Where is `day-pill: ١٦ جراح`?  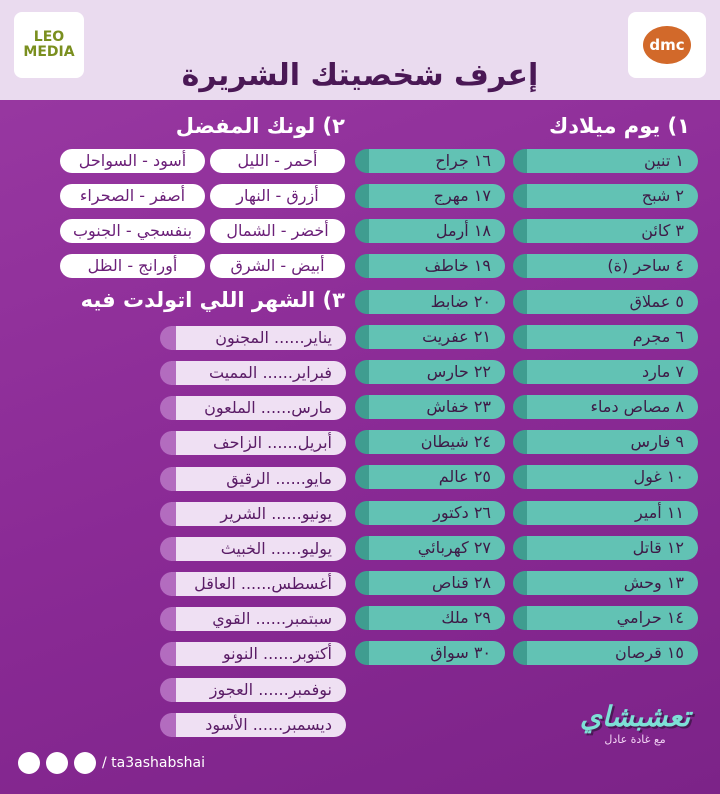 day-pill: ١٦ جراح is located at coordinates (430, 161).